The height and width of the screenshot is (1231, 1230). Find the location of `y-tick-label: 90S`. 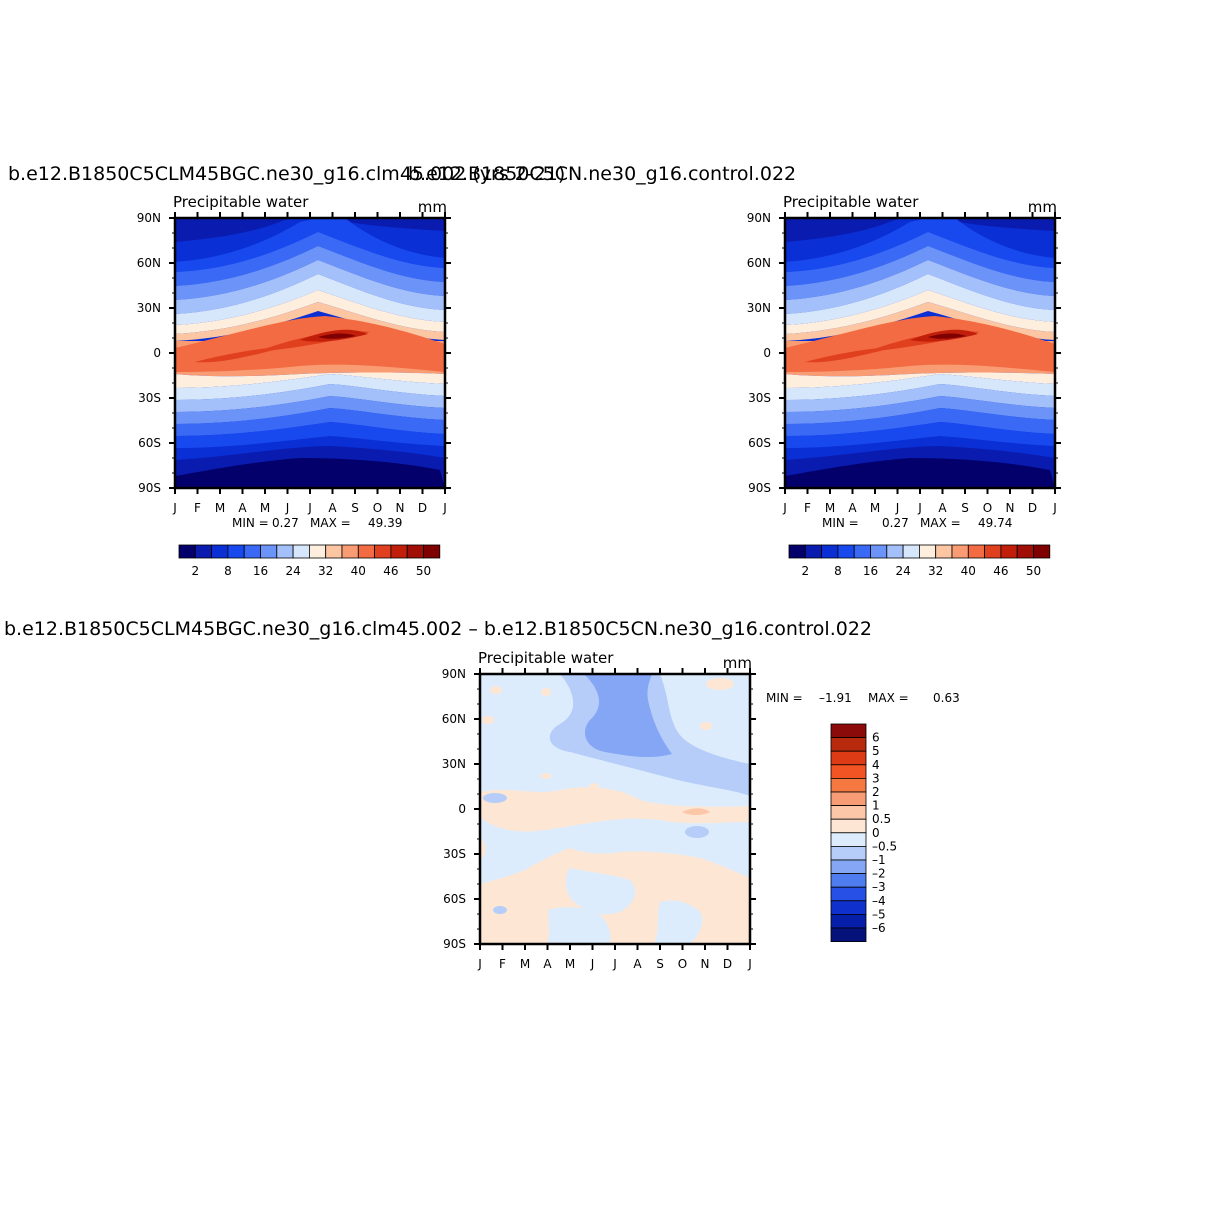

y-tick-label: 90S is located at coordinates (149, 488).